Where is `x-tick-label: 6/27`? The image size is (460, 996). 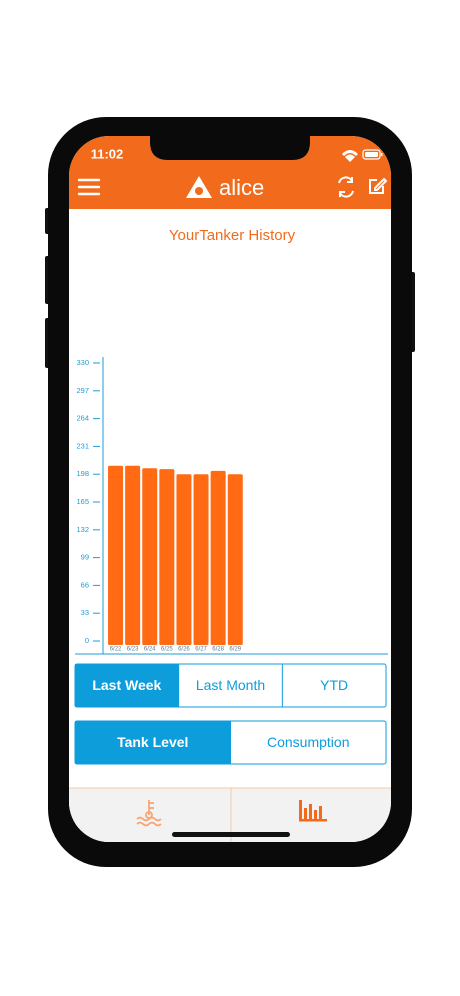
x-tick-label: 6/27 is located at coordinates (201, 650).